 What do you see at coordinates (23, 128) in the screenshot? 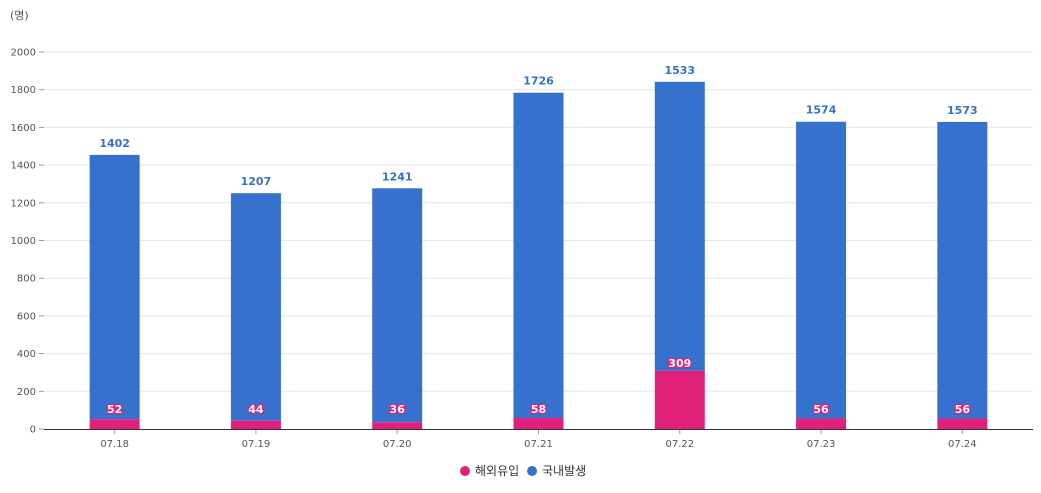
I see `y-tick-label: 1600` at bounding box center [23, 128].